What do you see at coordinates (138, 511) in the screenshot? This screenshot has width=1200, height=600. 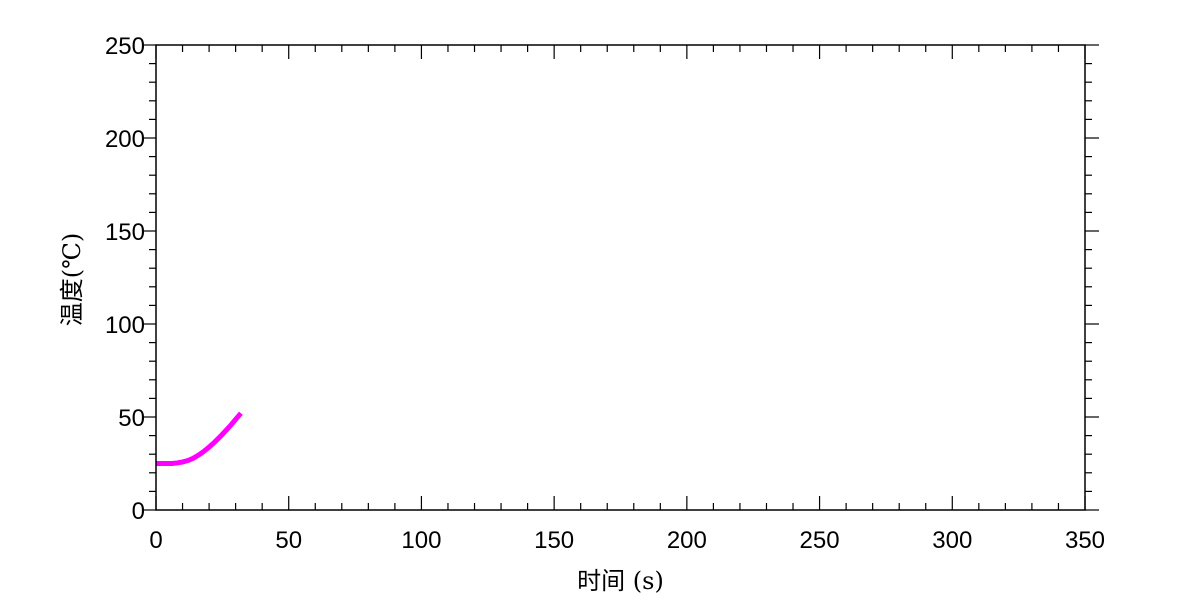 I see `y-tick-label: 0` at bounding box center [138, 511].